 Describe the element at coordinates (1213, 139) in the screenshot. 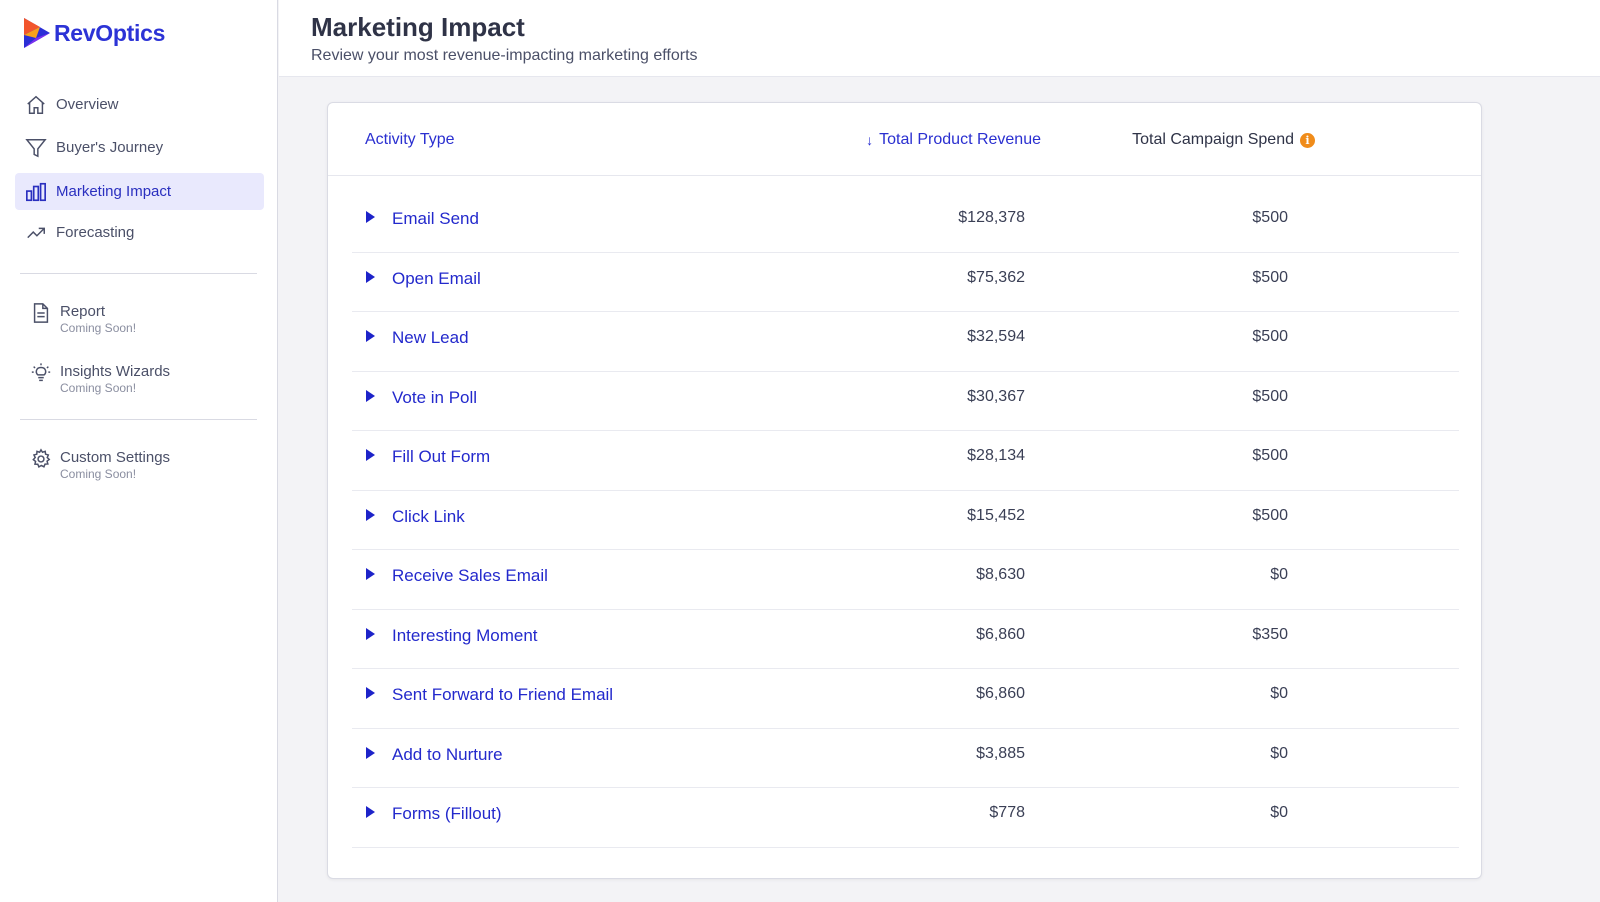

I see `column-header-label: Total Campaign Spend` at that location.